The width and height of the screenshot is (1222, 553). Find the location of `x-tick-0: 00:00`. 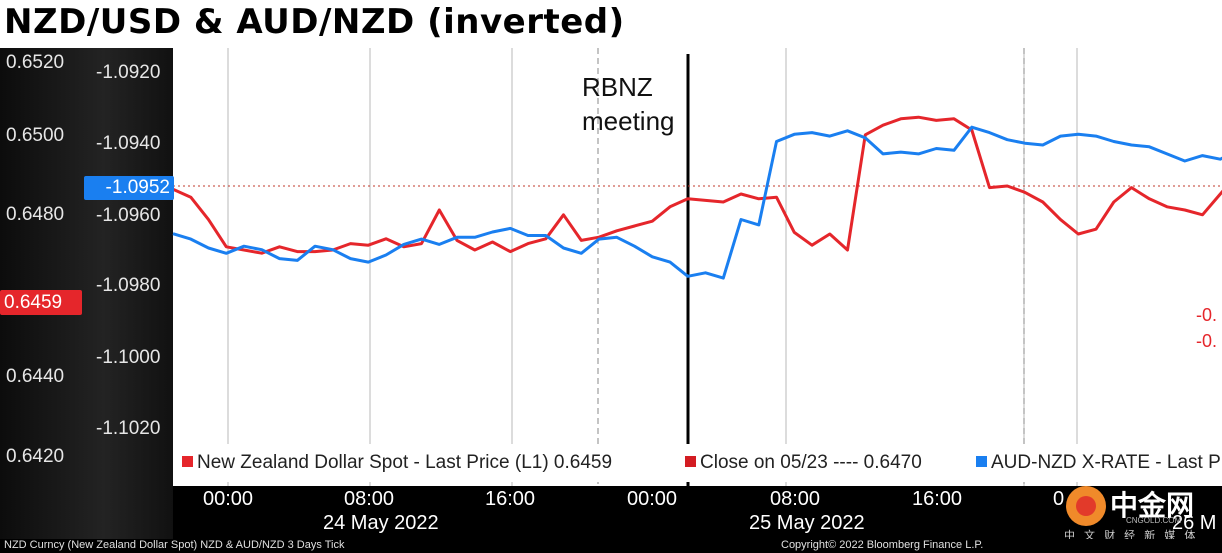

x-tick-0: 00:00 is located at coordinates (228, 499).